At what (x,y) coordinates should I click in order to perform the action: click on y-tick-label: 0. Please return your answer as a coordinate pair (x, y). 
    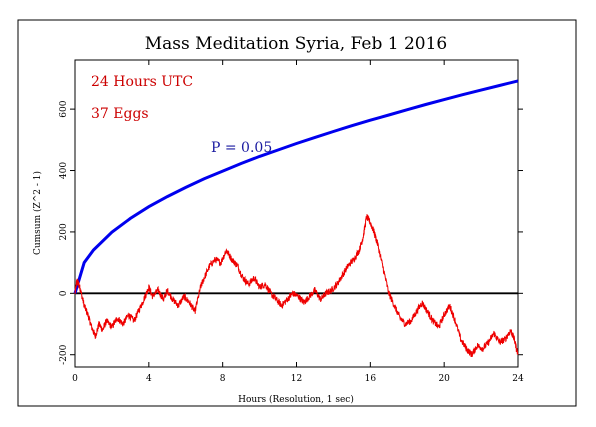
    Looking at the image, I should click on (64, 293).